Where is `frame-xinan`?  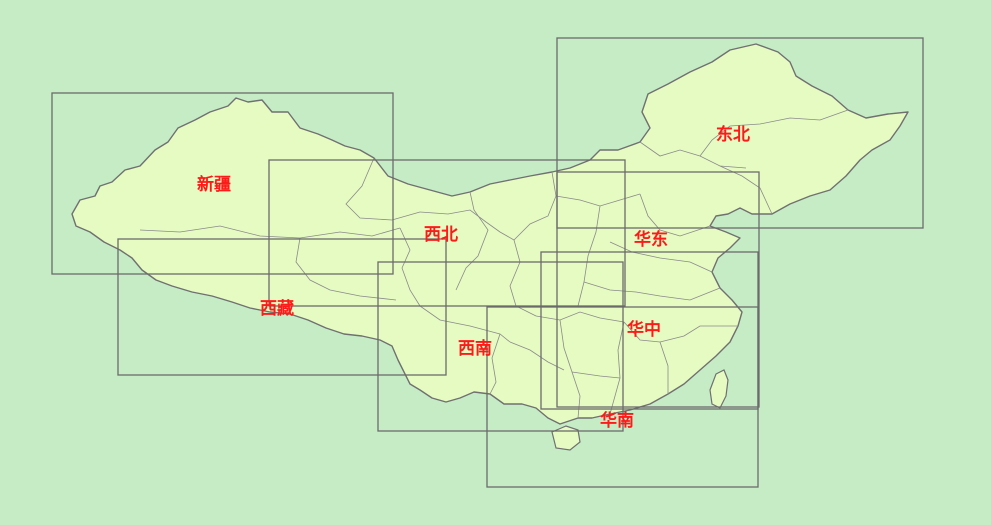
frame-xinan is located at coordinates (500, 346).